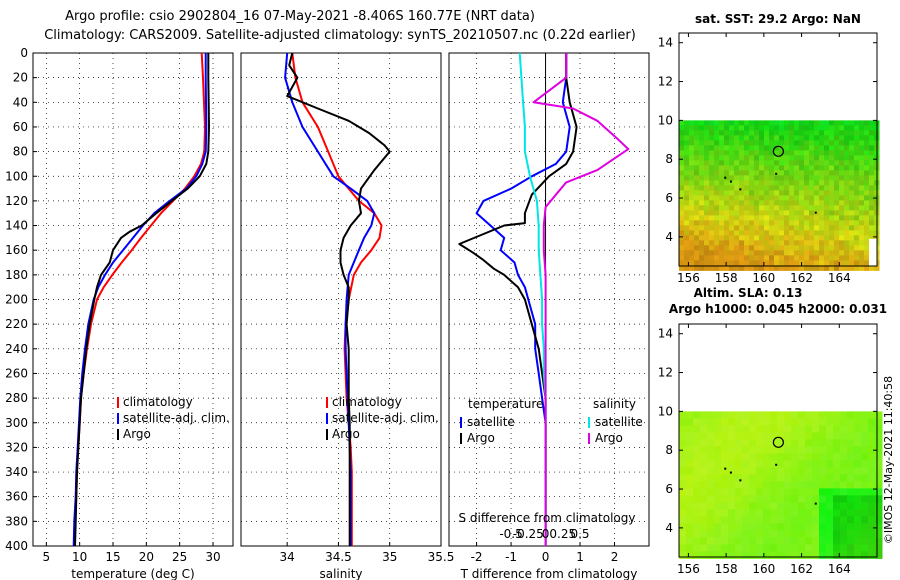 The image size is (900, 580). Describe the element at coordinates (778, 309) in the screenshot. I see `sla-map-subtitle: Argo h1000: 0.045 h2000: 0.031` at that location.